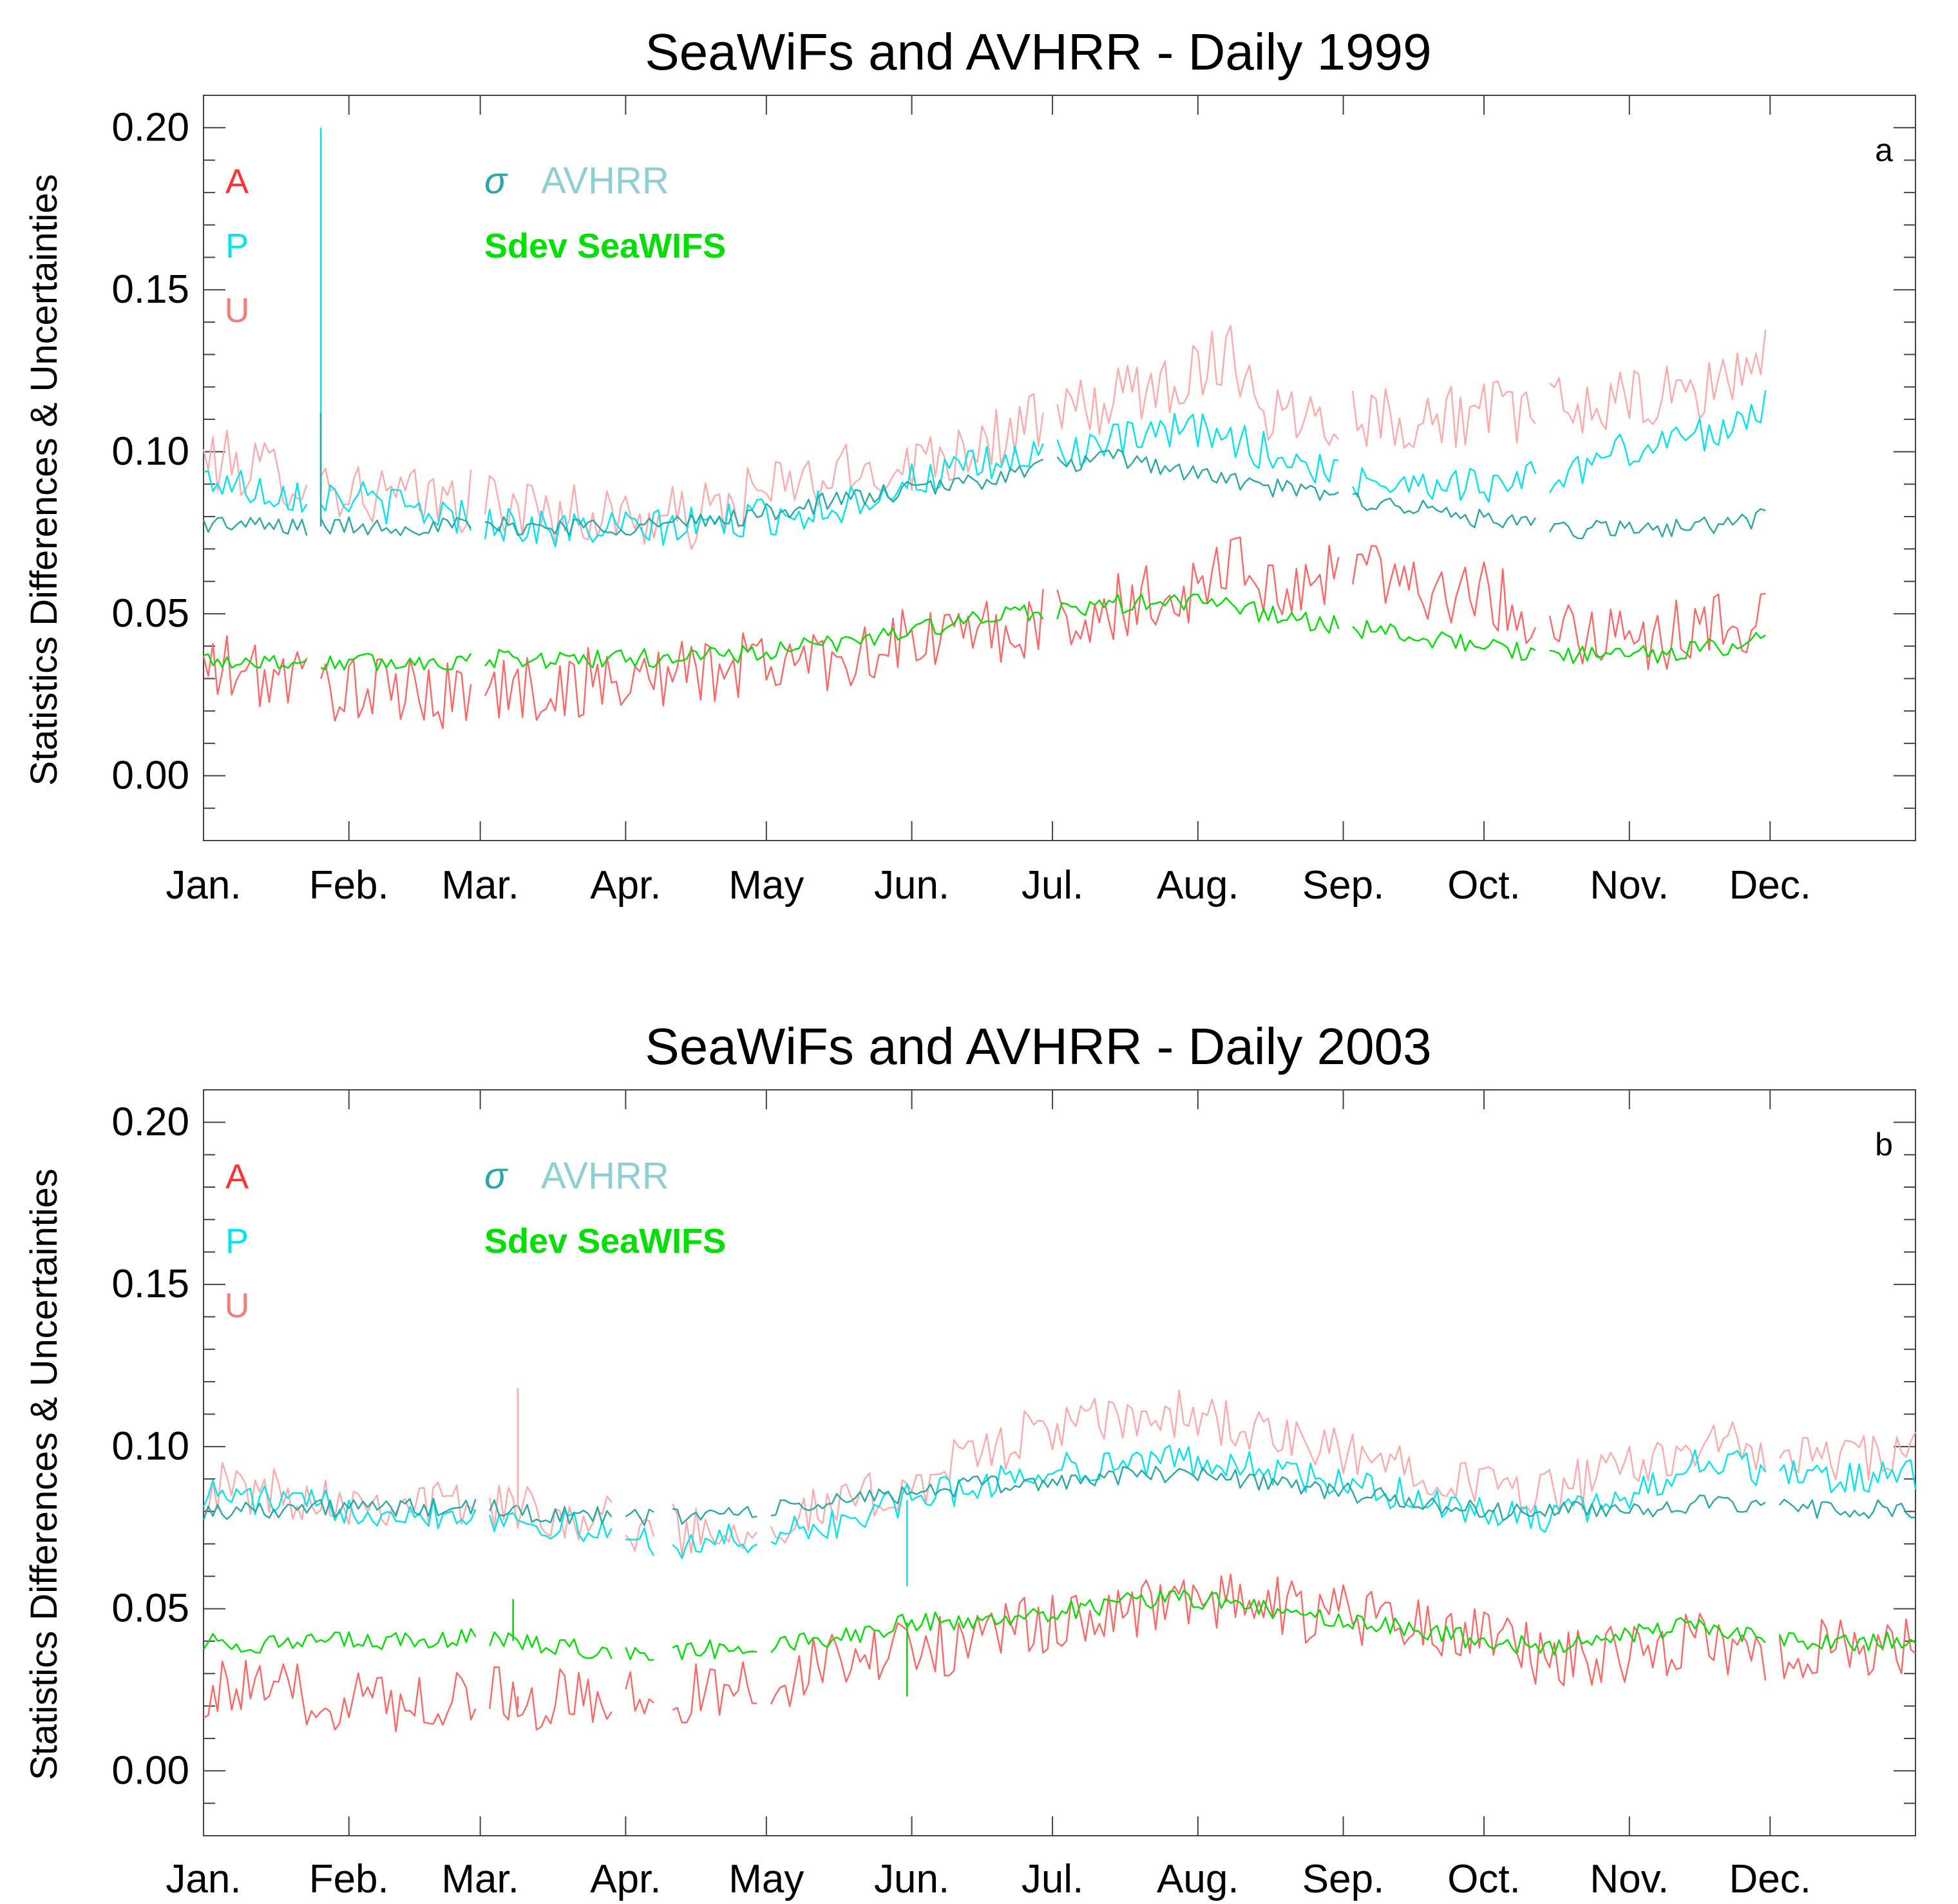 This screenshot has width=1958, height=1904. Describe the element at coordinates (480, 886) in the screenshot. I see `x-tick-label: Mar.` at that location.